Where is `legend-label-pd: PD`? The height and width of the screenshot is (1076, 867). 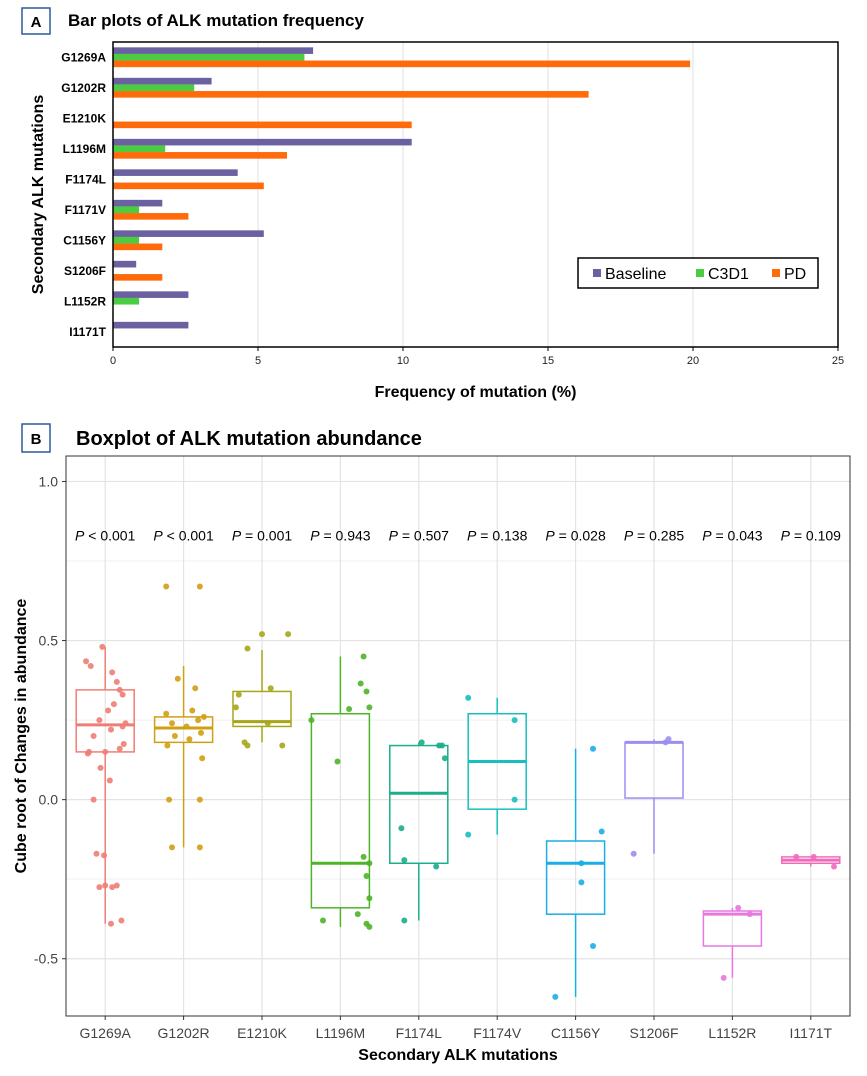 legend-label-pd: PD is located at coordinates (795, 274).